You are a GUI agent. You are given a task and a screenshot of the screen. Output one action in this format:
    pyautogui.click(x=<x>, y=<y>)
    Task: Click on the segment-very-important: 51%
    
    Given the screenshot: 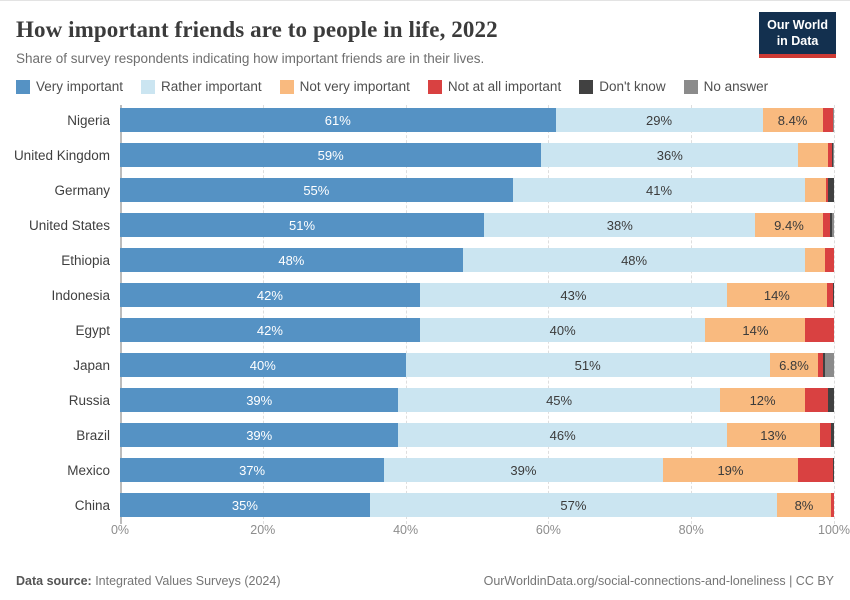 What is the action you would take?
    pyautogui.click(x=302, y=225)
    